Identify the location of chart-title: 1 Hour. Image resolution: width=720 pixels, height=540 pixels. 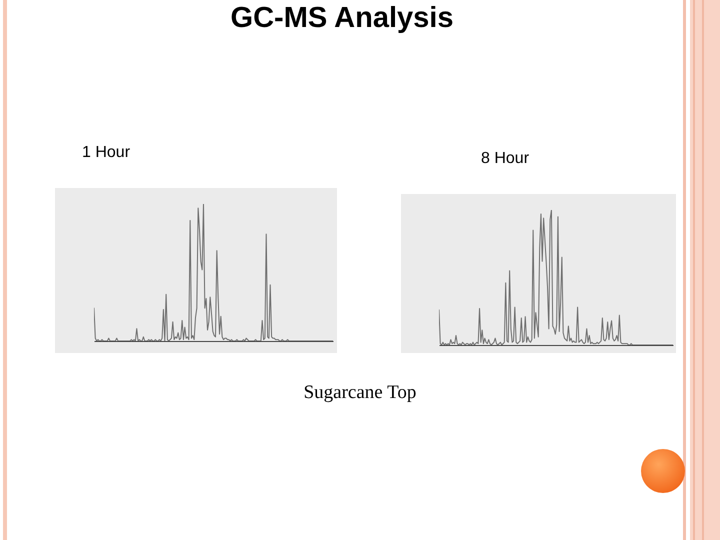
(106, 153).